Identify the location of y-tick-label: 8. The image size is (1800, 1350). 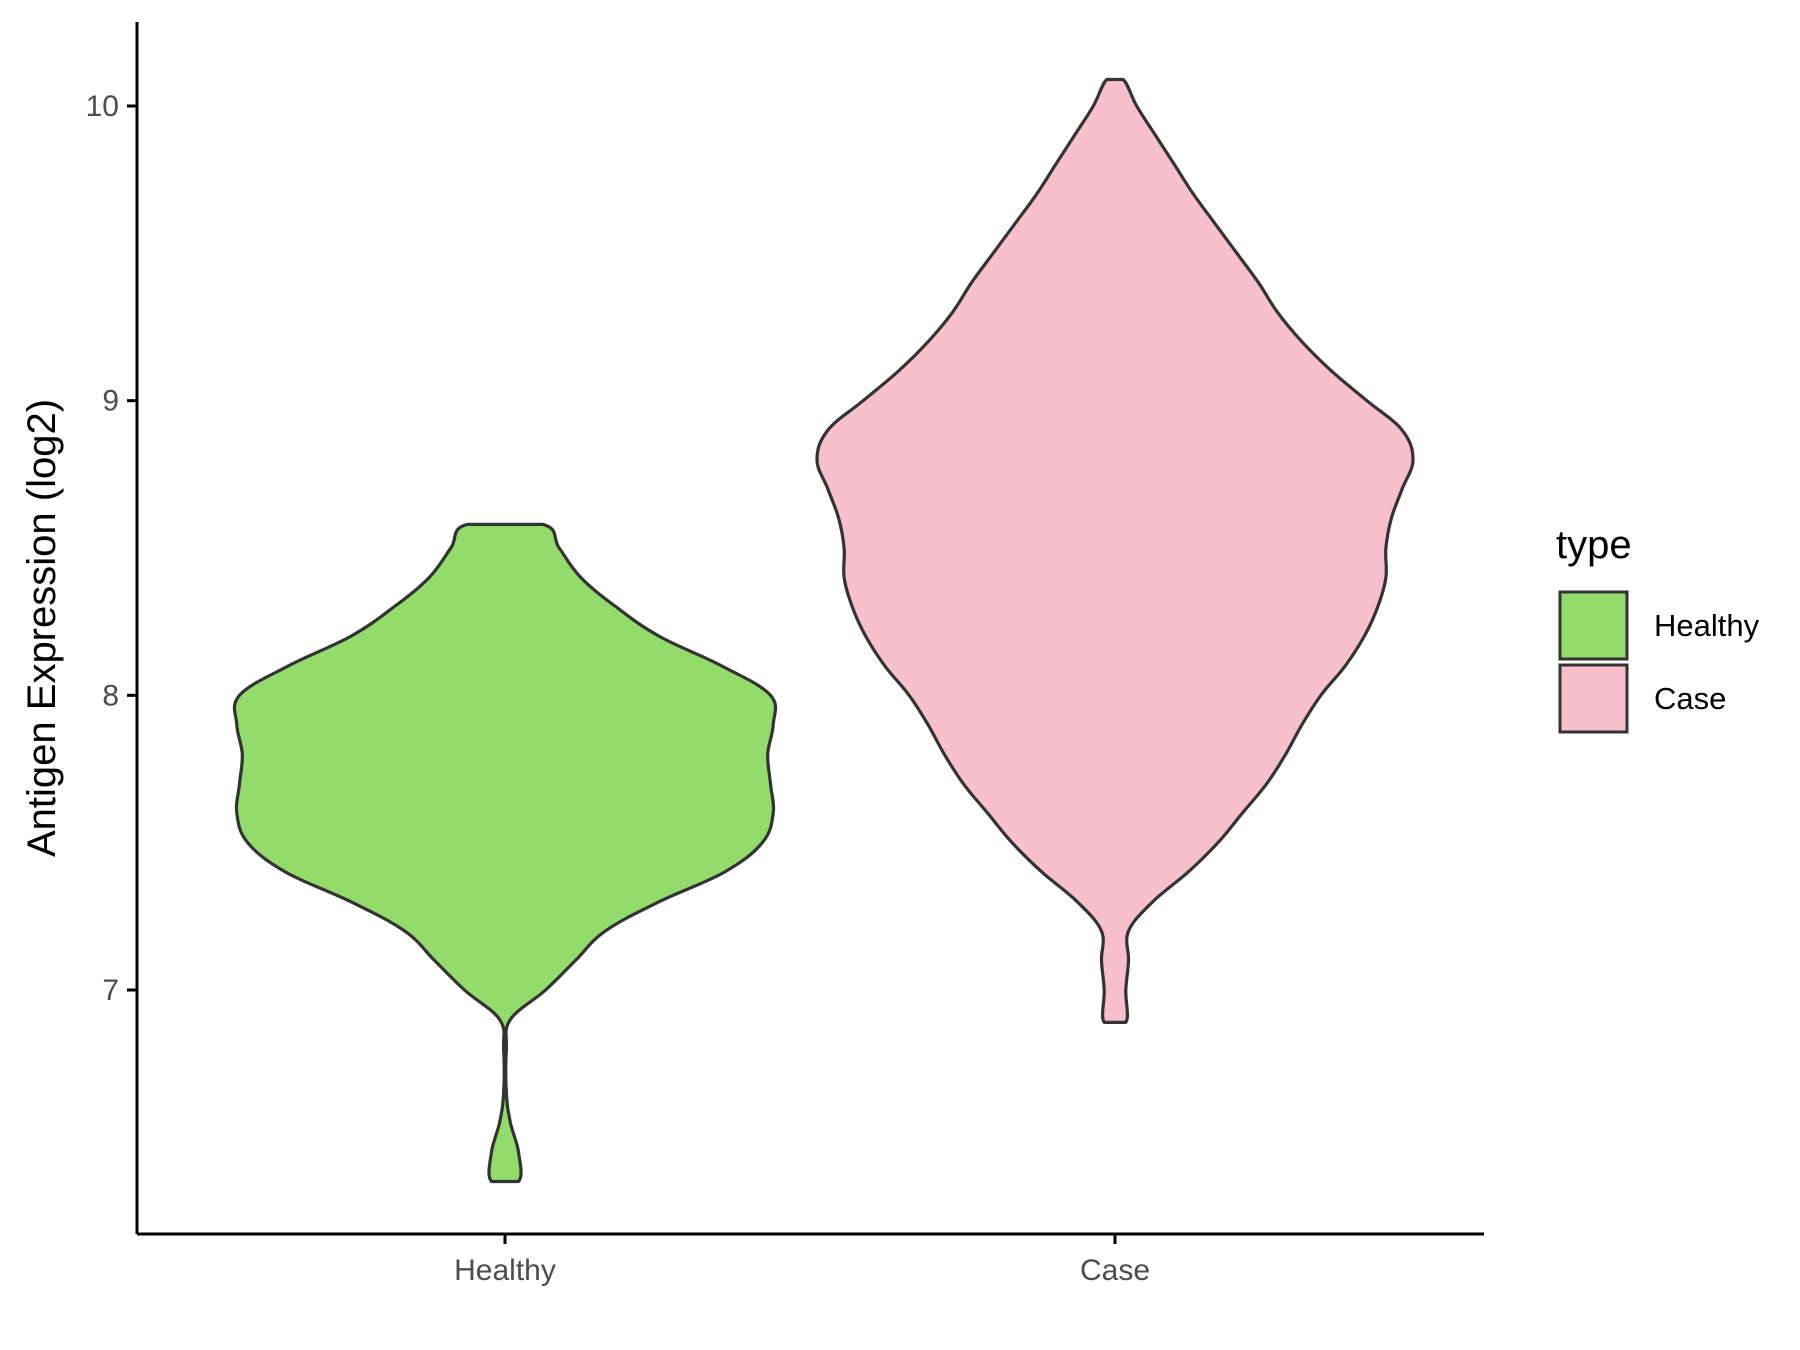
(110, 695).